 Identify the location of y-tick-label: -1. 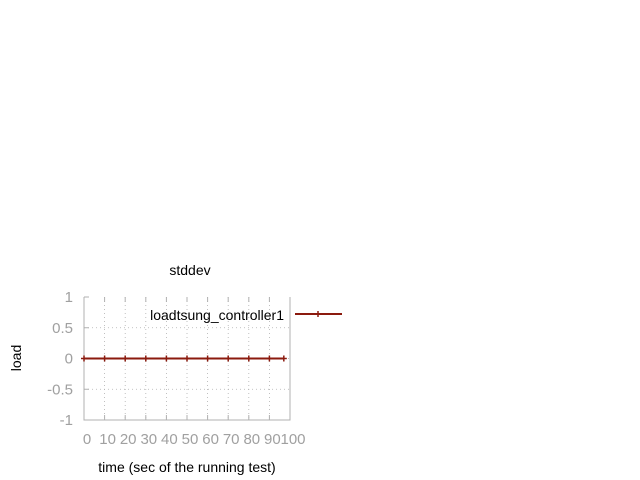
(66, 420).